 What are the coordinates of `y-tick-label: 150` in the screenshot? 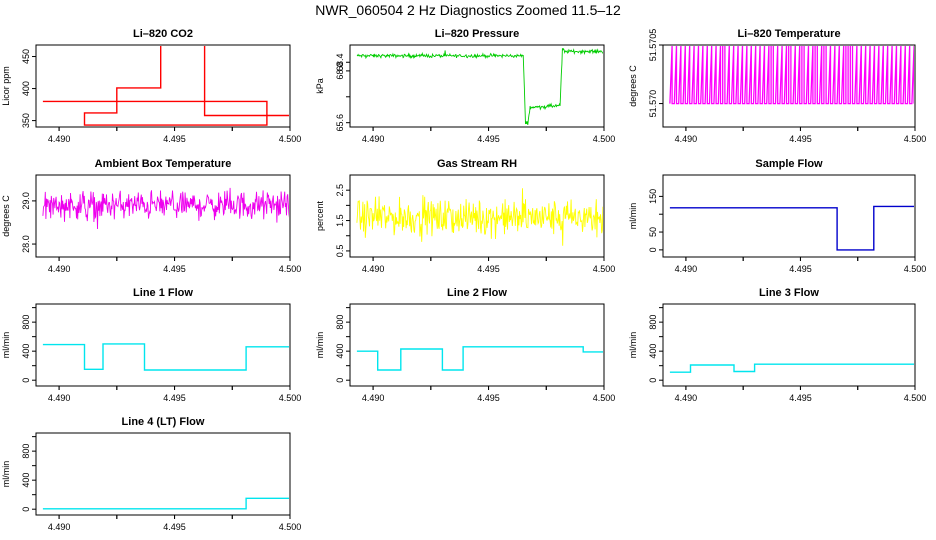 It's located at (653, 196).